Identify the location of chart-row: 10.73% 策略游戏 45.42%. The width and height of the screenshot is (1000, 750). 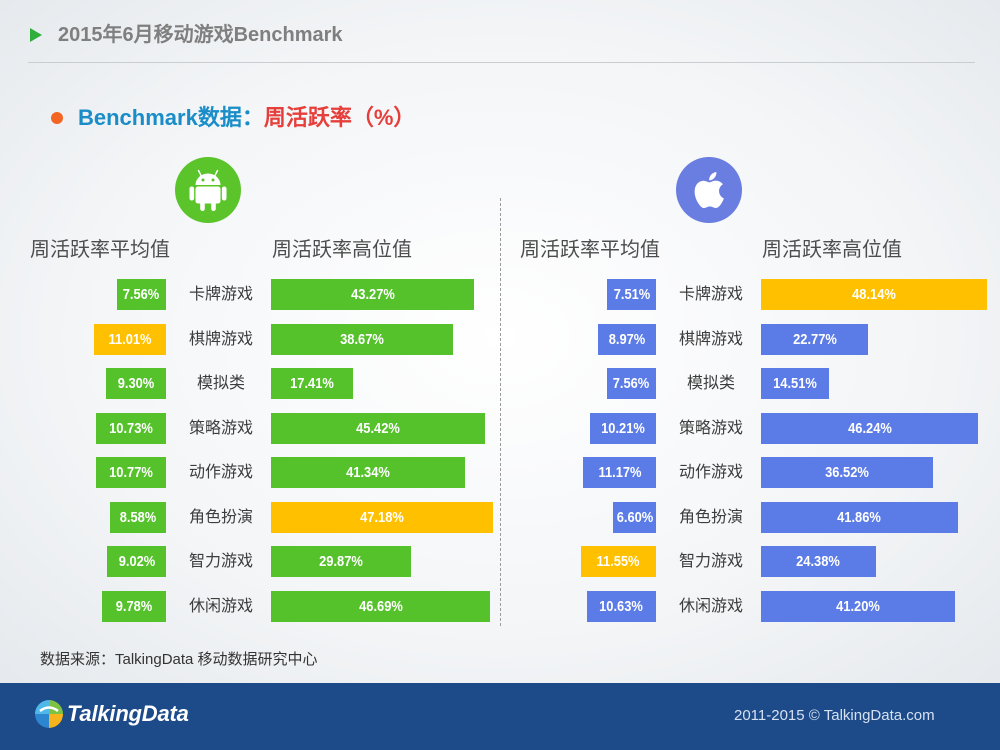
(245, 428).